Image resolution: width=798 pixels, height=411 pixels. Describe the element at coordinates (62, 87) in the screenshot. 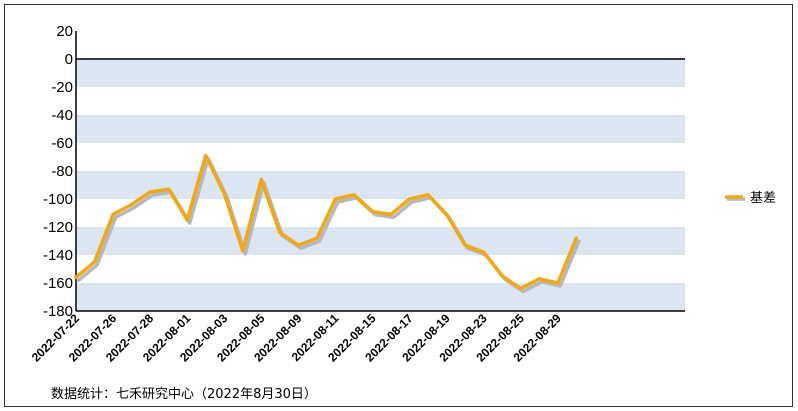

I see `y-tick-label: -20` at that location.